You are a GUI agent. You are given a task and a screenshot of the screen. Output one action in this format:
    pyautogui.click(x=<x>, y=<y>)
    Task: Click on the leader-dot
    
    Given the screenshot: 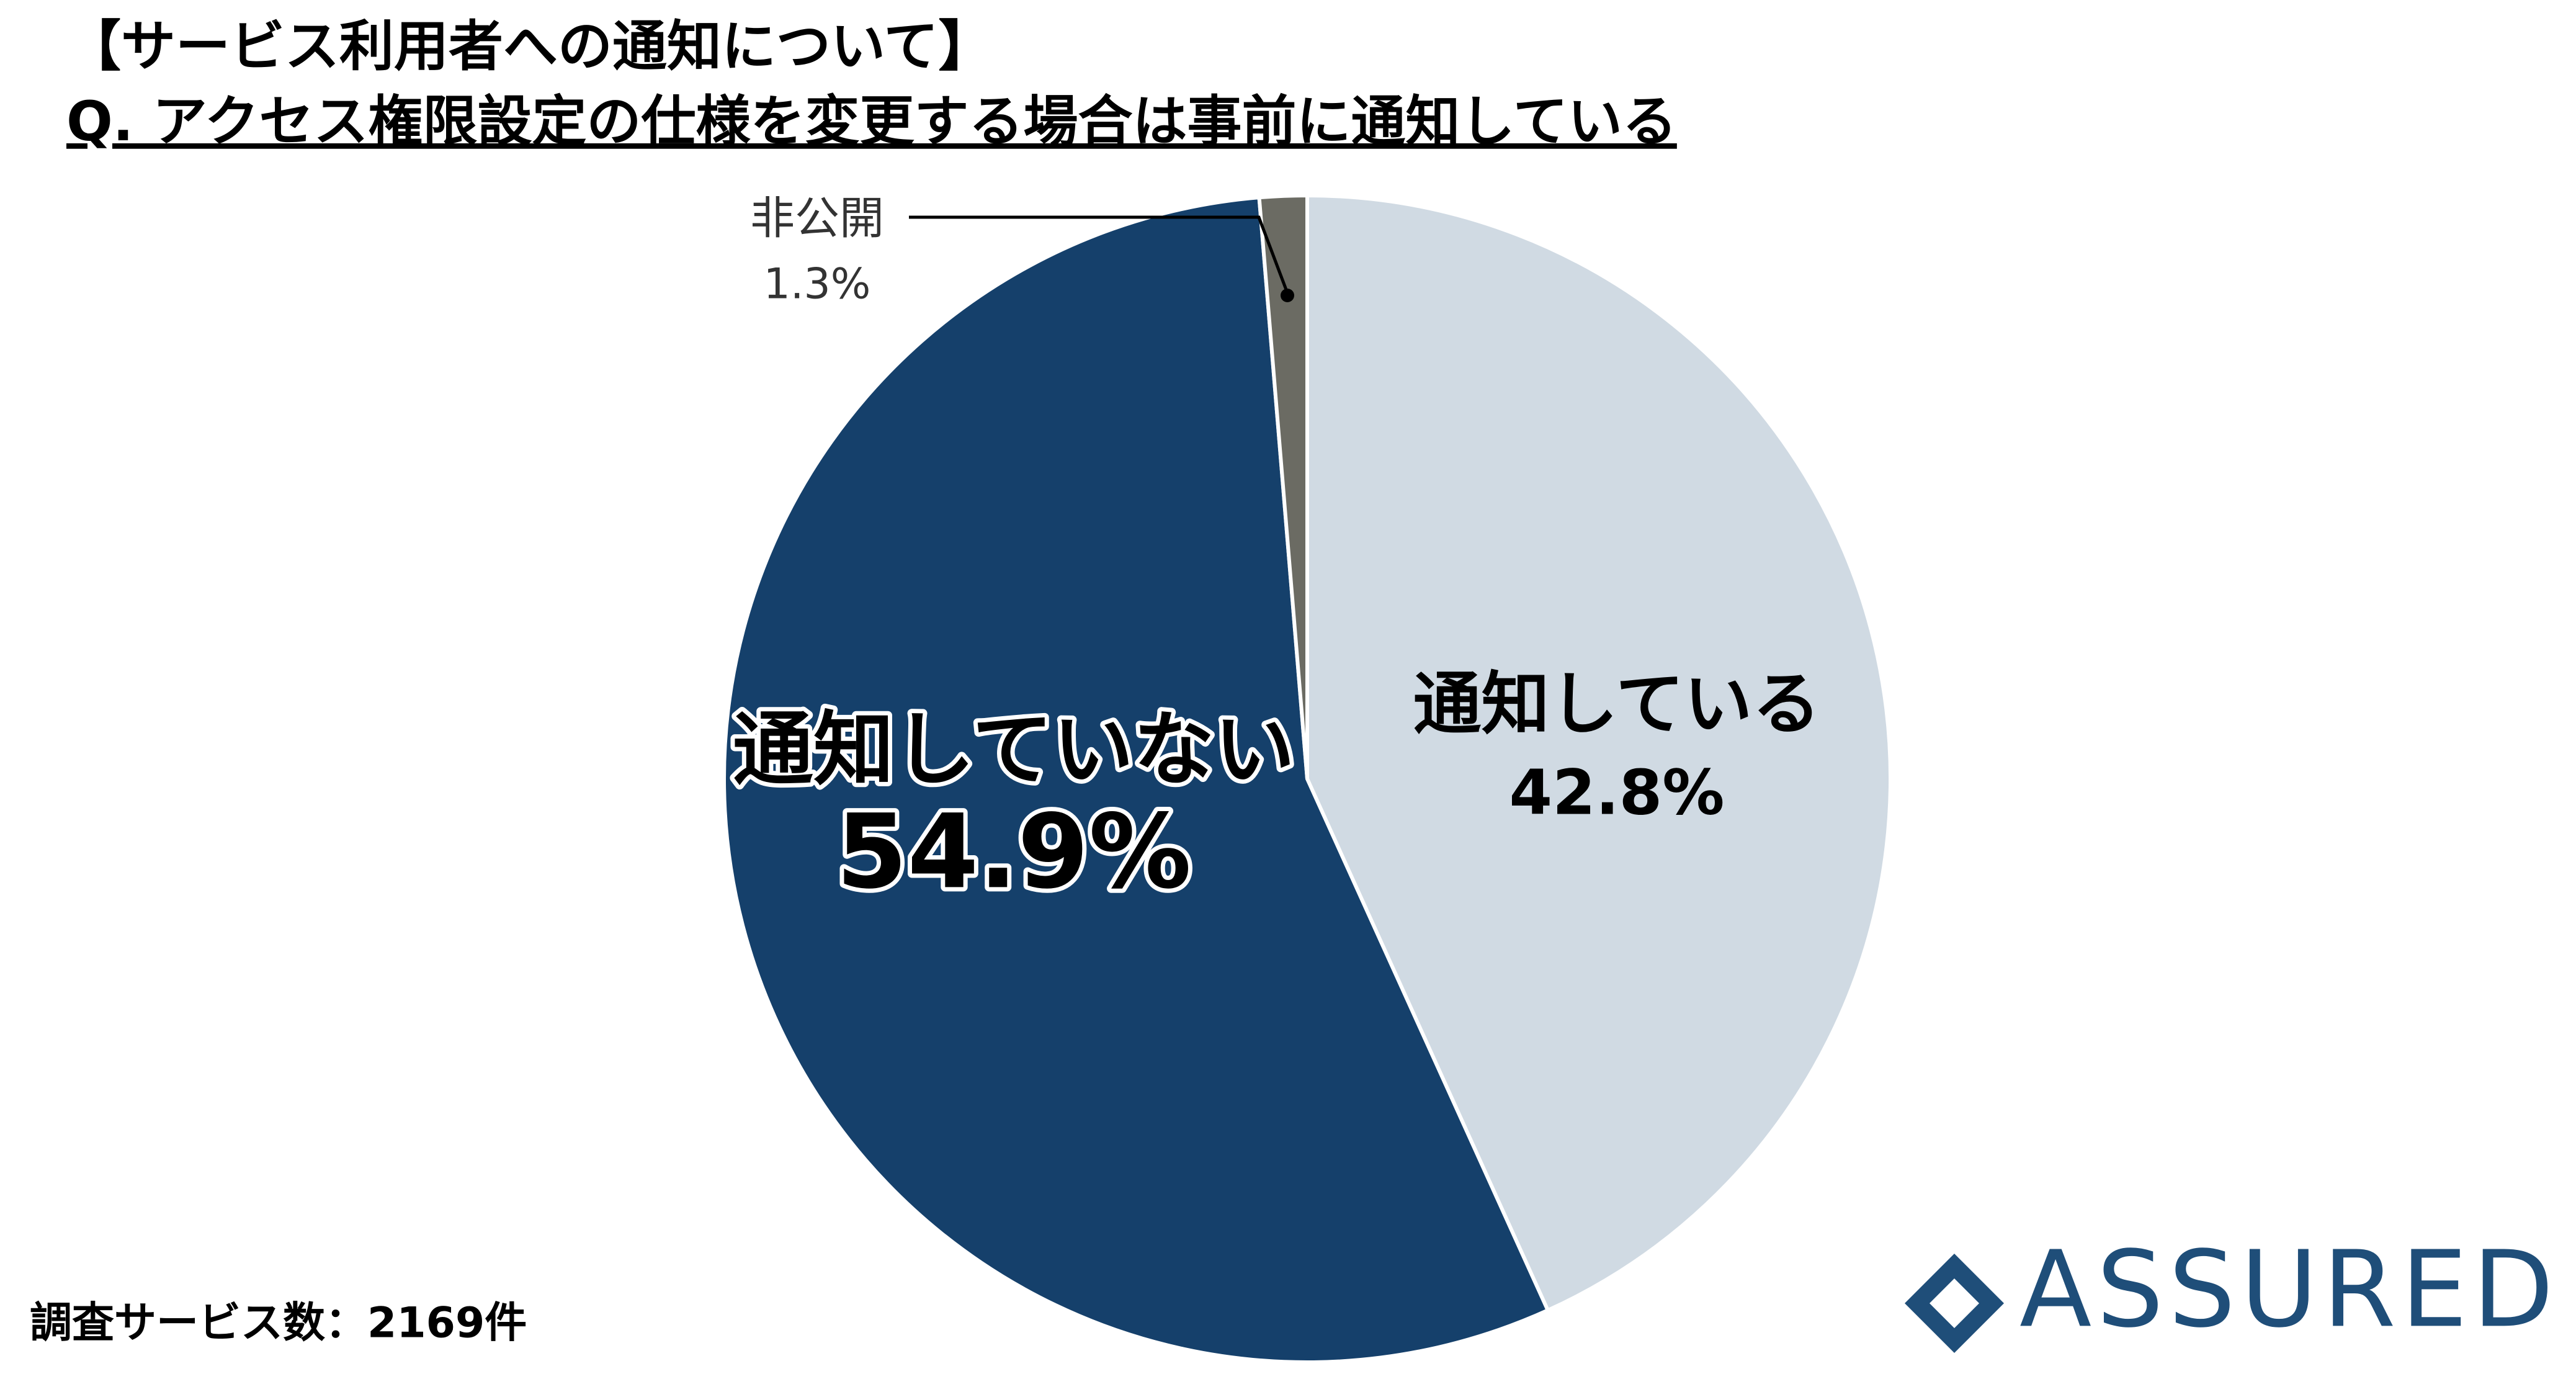 What is the action you would take?
    pyautogui.click(x=1287, y=295)
    